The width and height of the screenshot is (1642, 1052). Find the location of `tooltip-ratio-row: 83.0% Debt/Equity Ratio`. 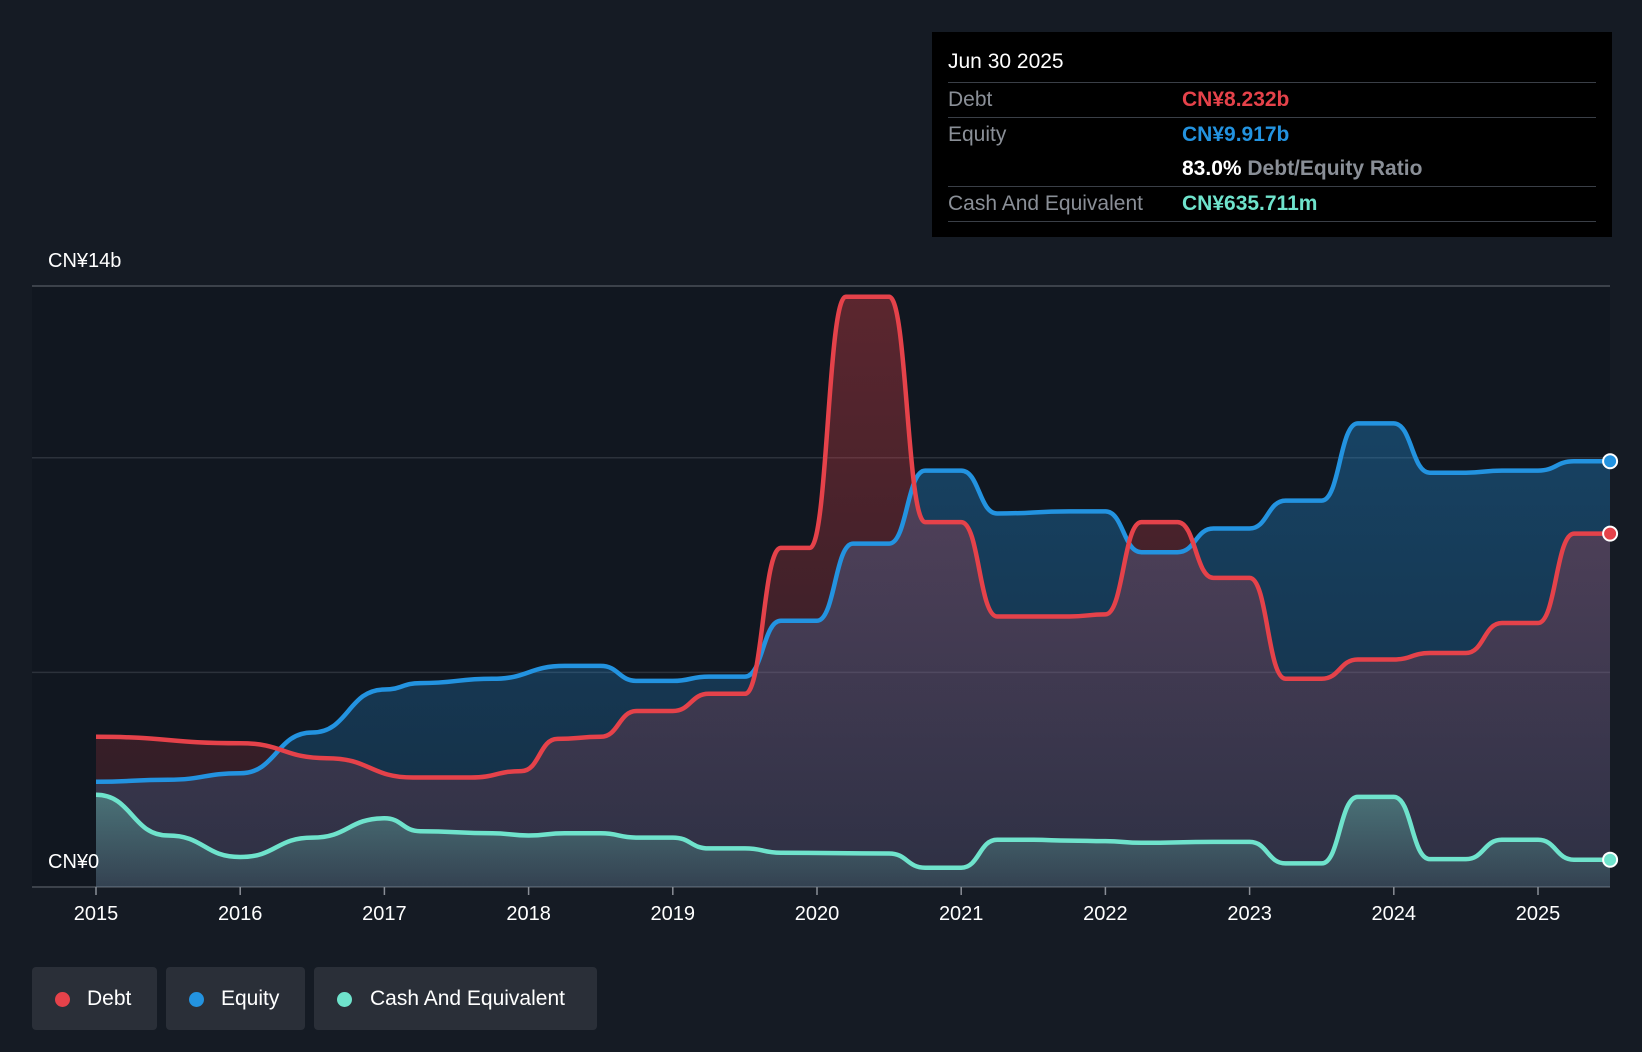

tooltip-ratio-row: 83.0% Debt/Equity Ratio is located at coordinates (1272, 169).